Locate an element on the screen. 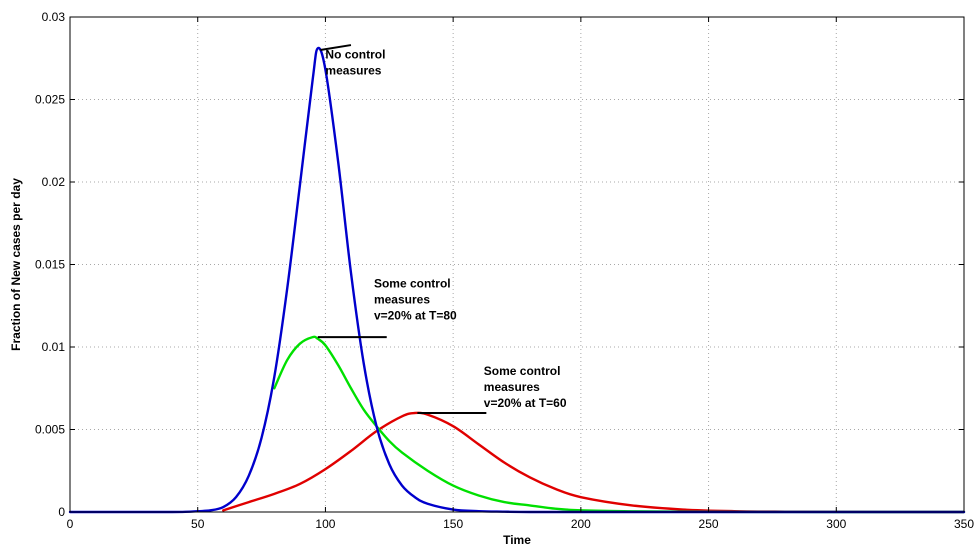 The image size is (979, 554). y-tick-label: 0 is located at coordinates (61, 512).